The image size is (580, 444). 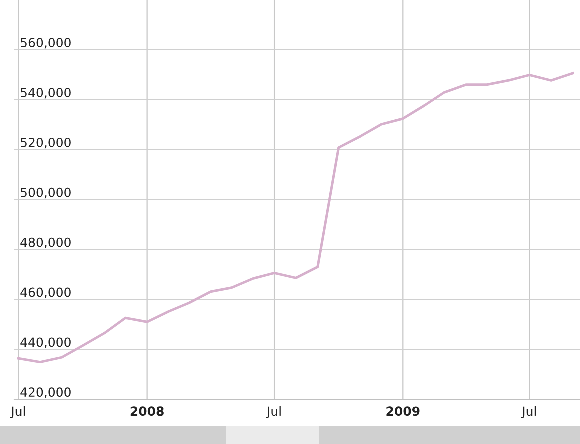 I want to click on y-tick-label: 480,000, so click(x=45, y=243).